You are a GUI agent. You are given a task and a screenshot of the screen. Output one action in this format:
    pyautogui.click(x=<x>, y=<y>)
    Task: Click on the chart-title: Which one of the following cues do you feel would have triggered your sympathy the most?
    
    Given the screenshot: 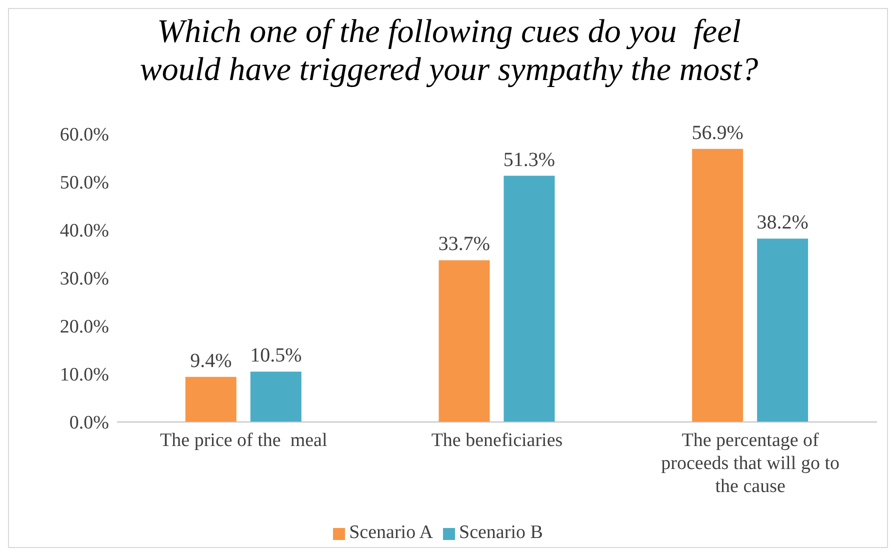 What is the action you would take?
    pyautogui.click(x=449, y=51)
    